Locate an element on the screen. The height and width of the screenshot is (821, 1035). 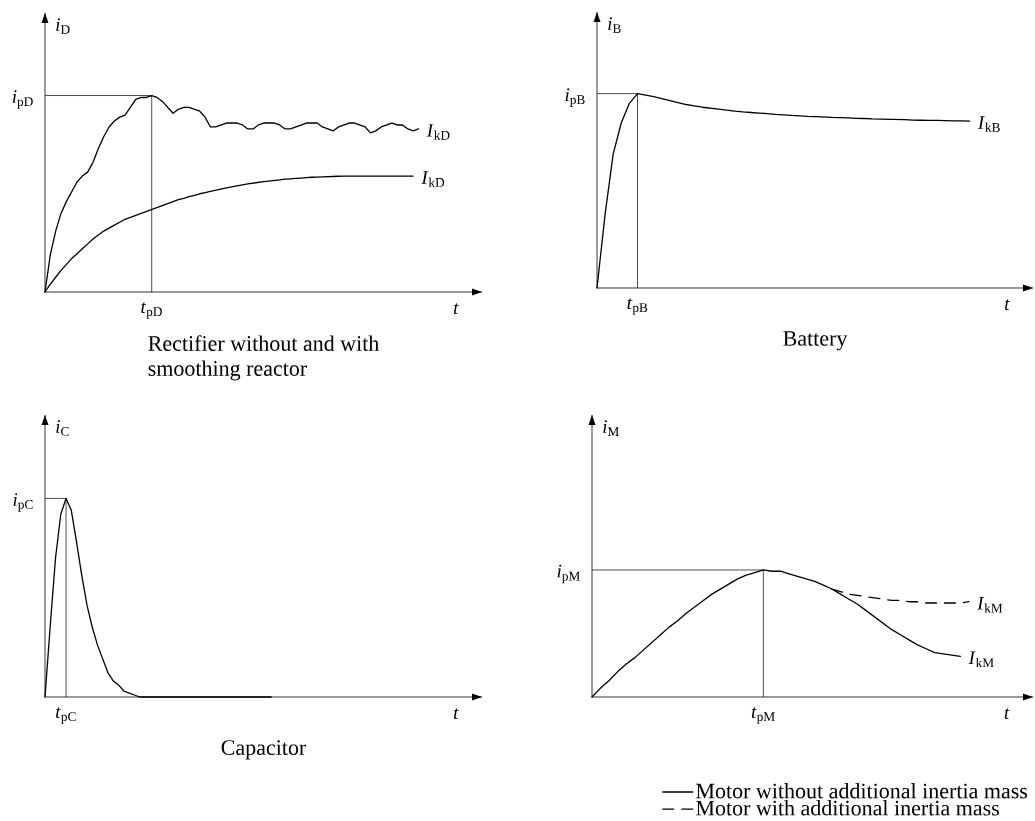
text: Capacitor is located at coordinates (264, 750).